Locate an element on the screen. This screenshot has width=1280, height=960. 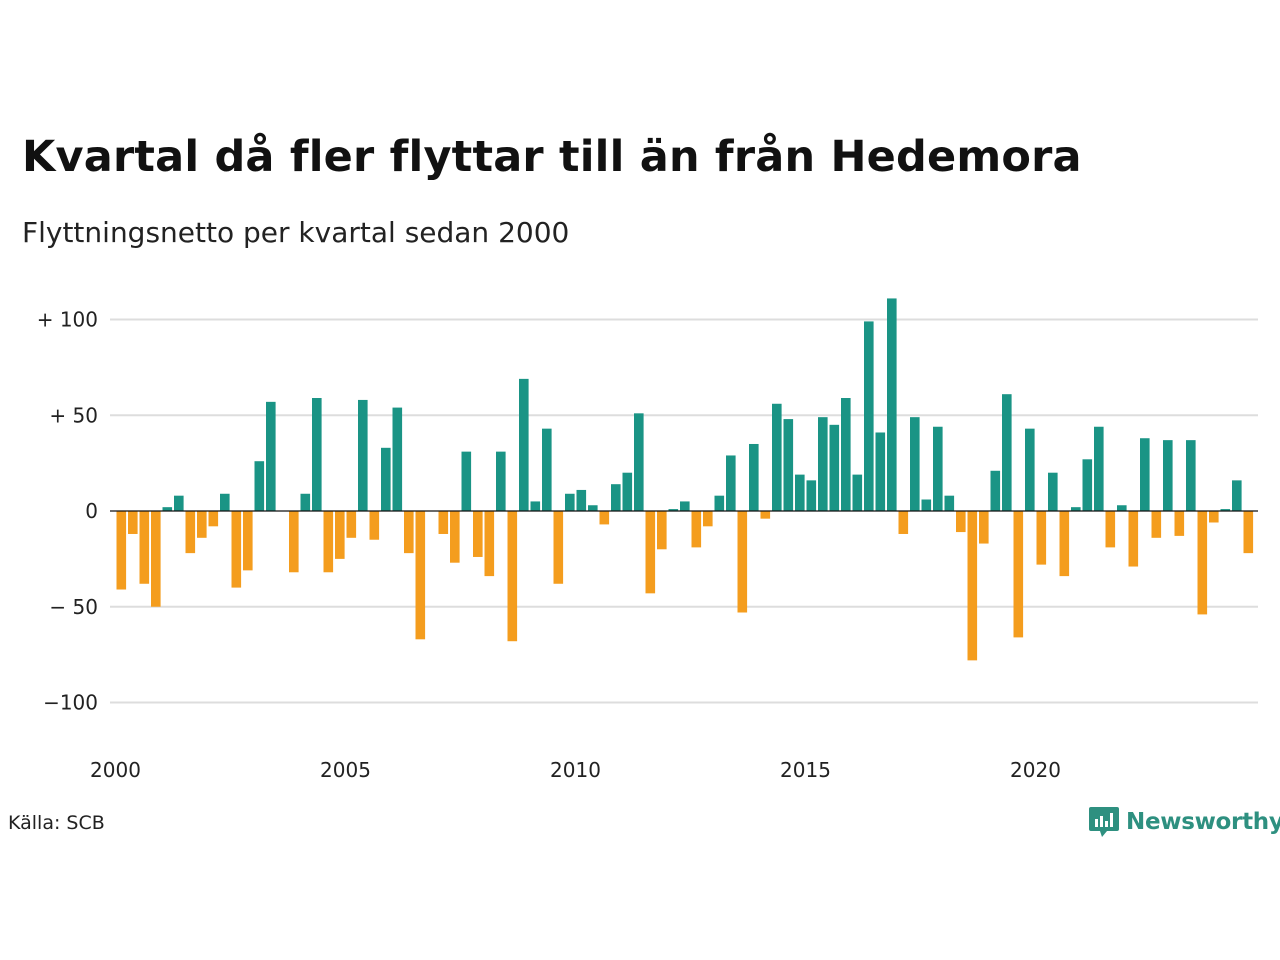
bar-2006-q2 is located at coordinates (409, 532).